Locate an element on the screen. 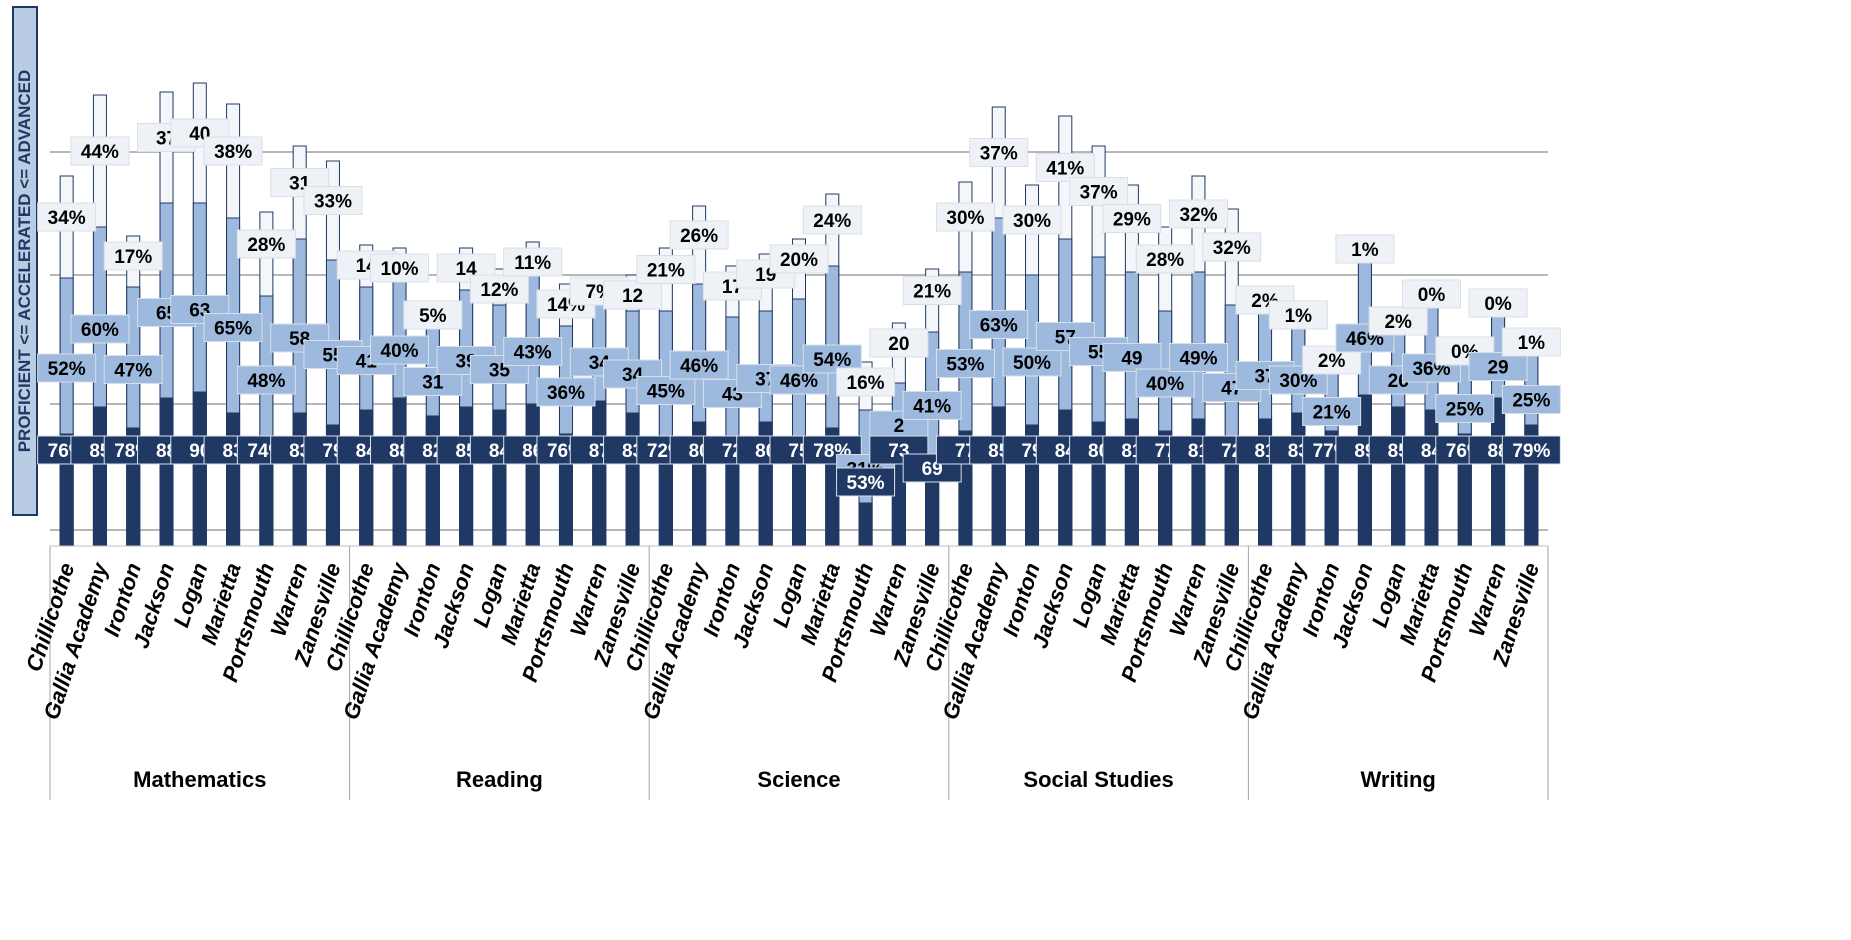 The image size is (1851, 940). data-label-advanced: 37% is located at coordinates (999, 152).